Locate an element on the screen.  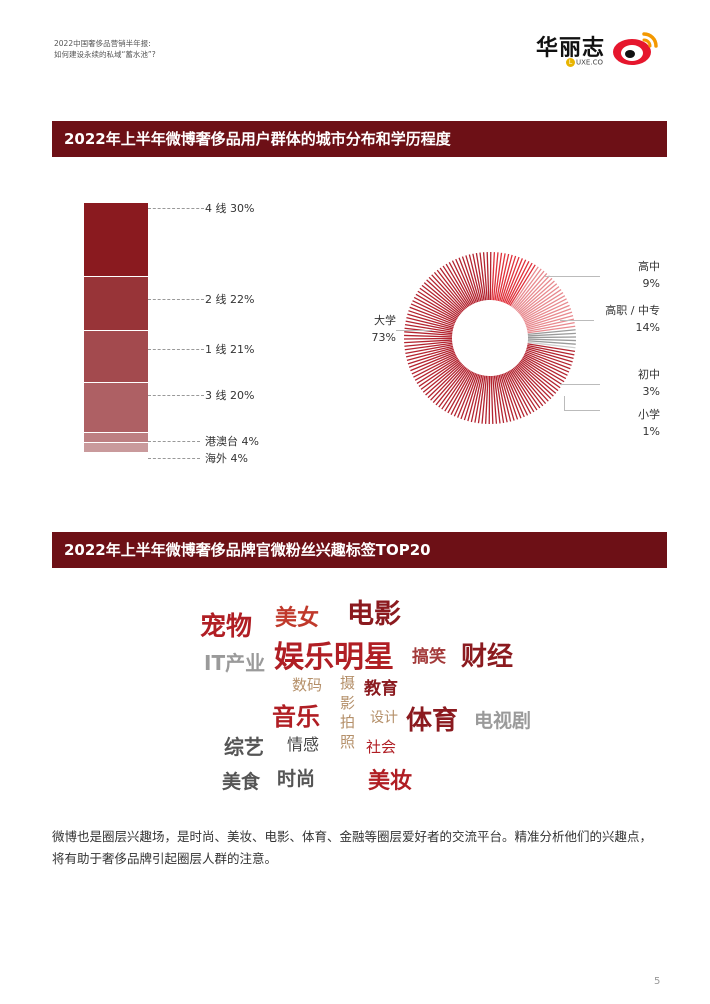
bar-label-4: 港澳台 4% is located at coordinates (232, 441).